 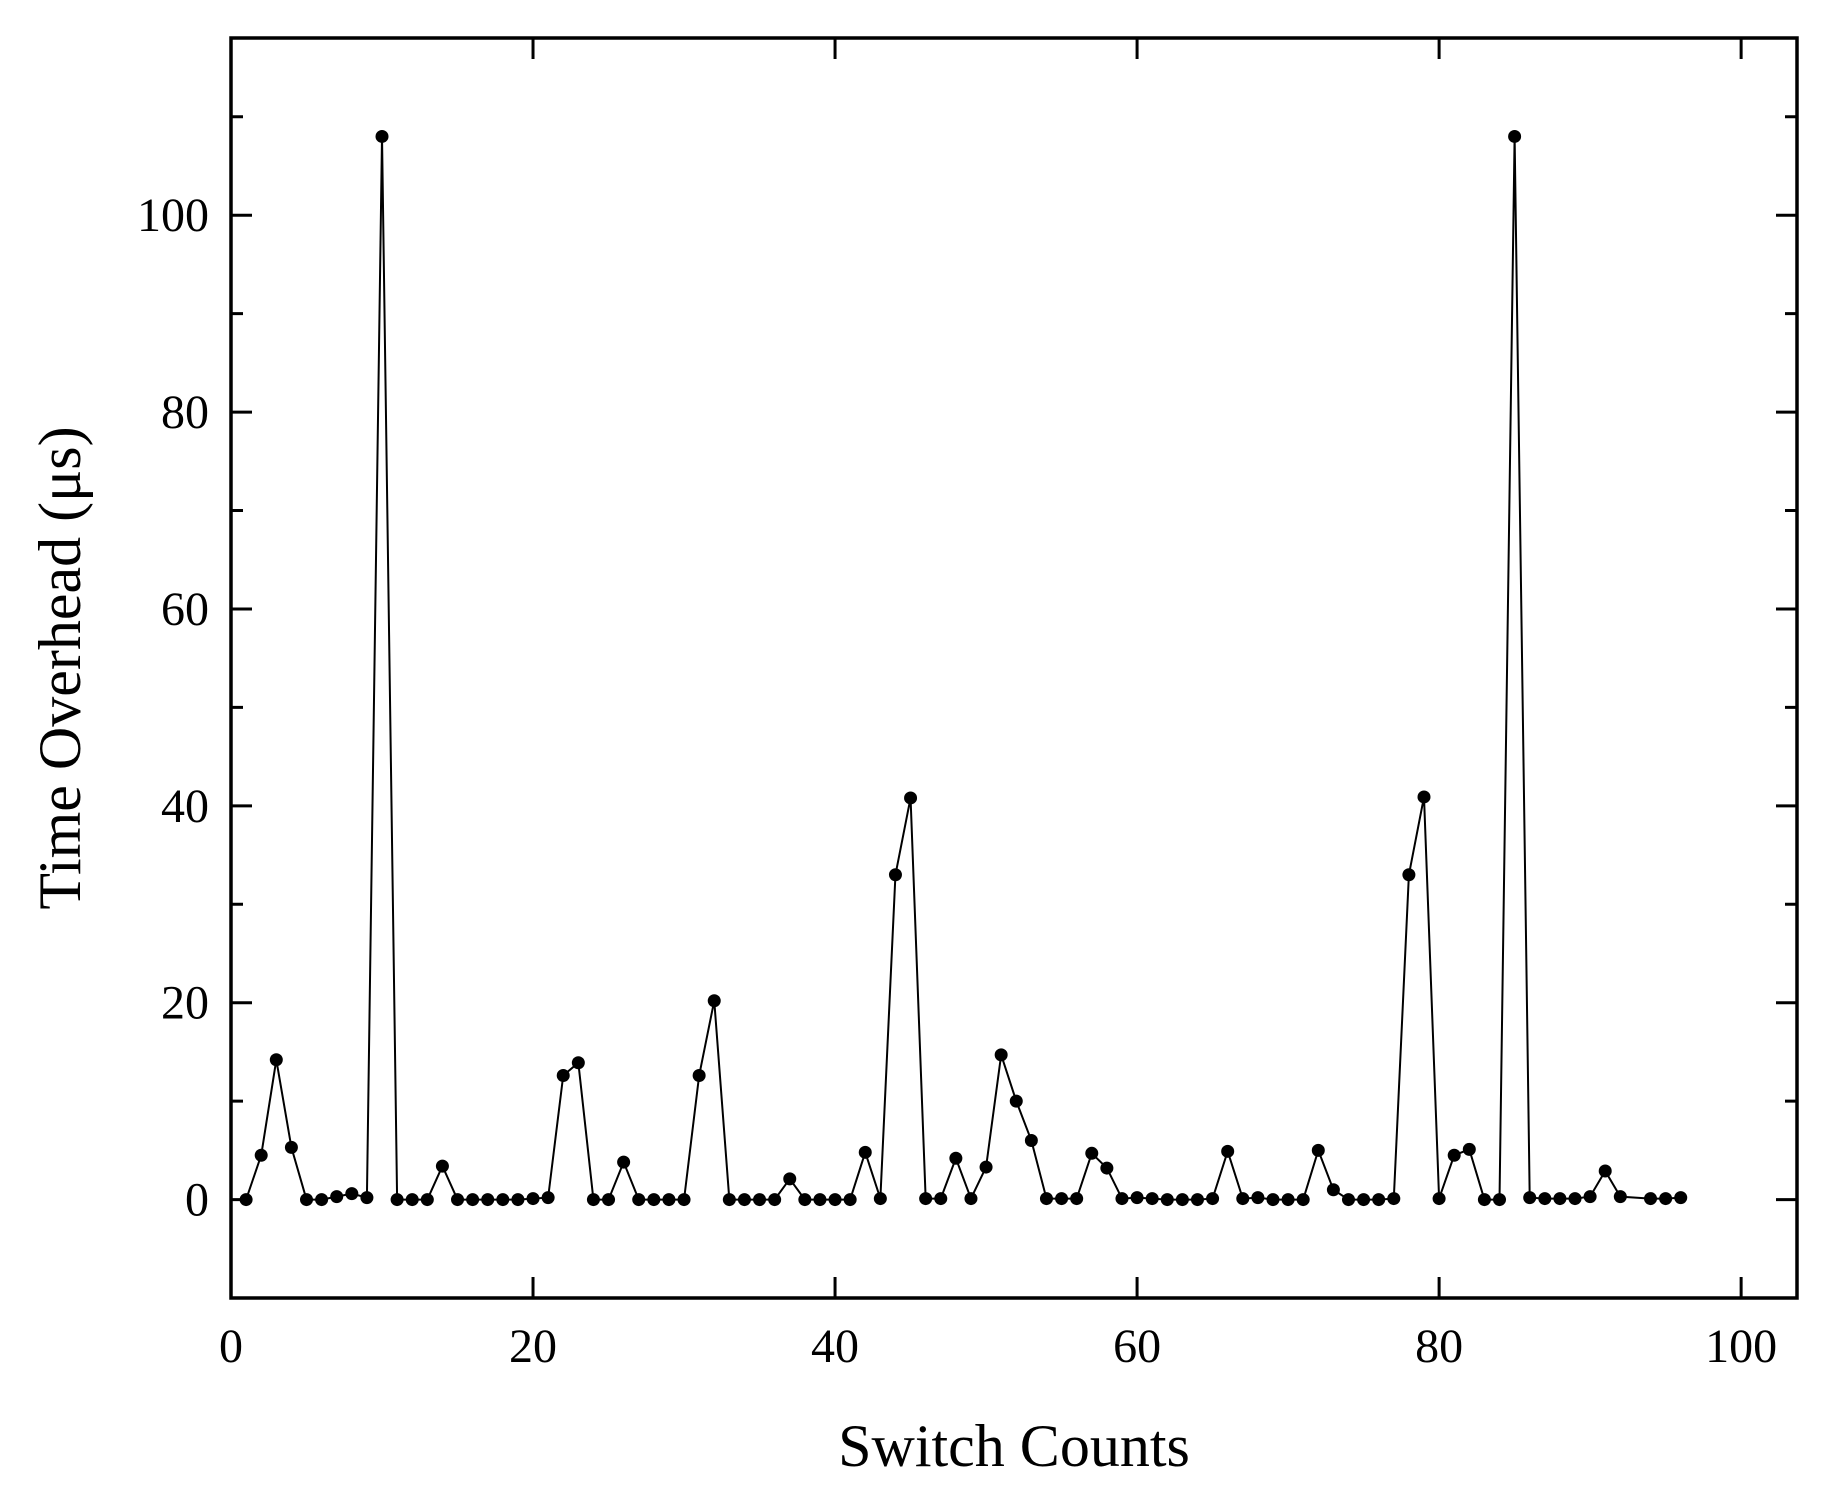 What do you see at coordinates (173, 215) in the screenshot?
I see `y-tick-label: 100` at bounding box center [173, 215].